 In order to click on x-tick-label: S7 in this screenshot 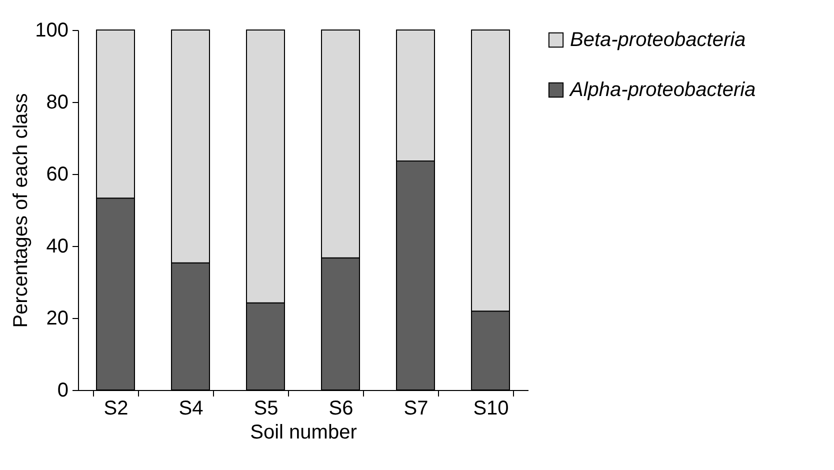, I will do `click(416, 409)`.